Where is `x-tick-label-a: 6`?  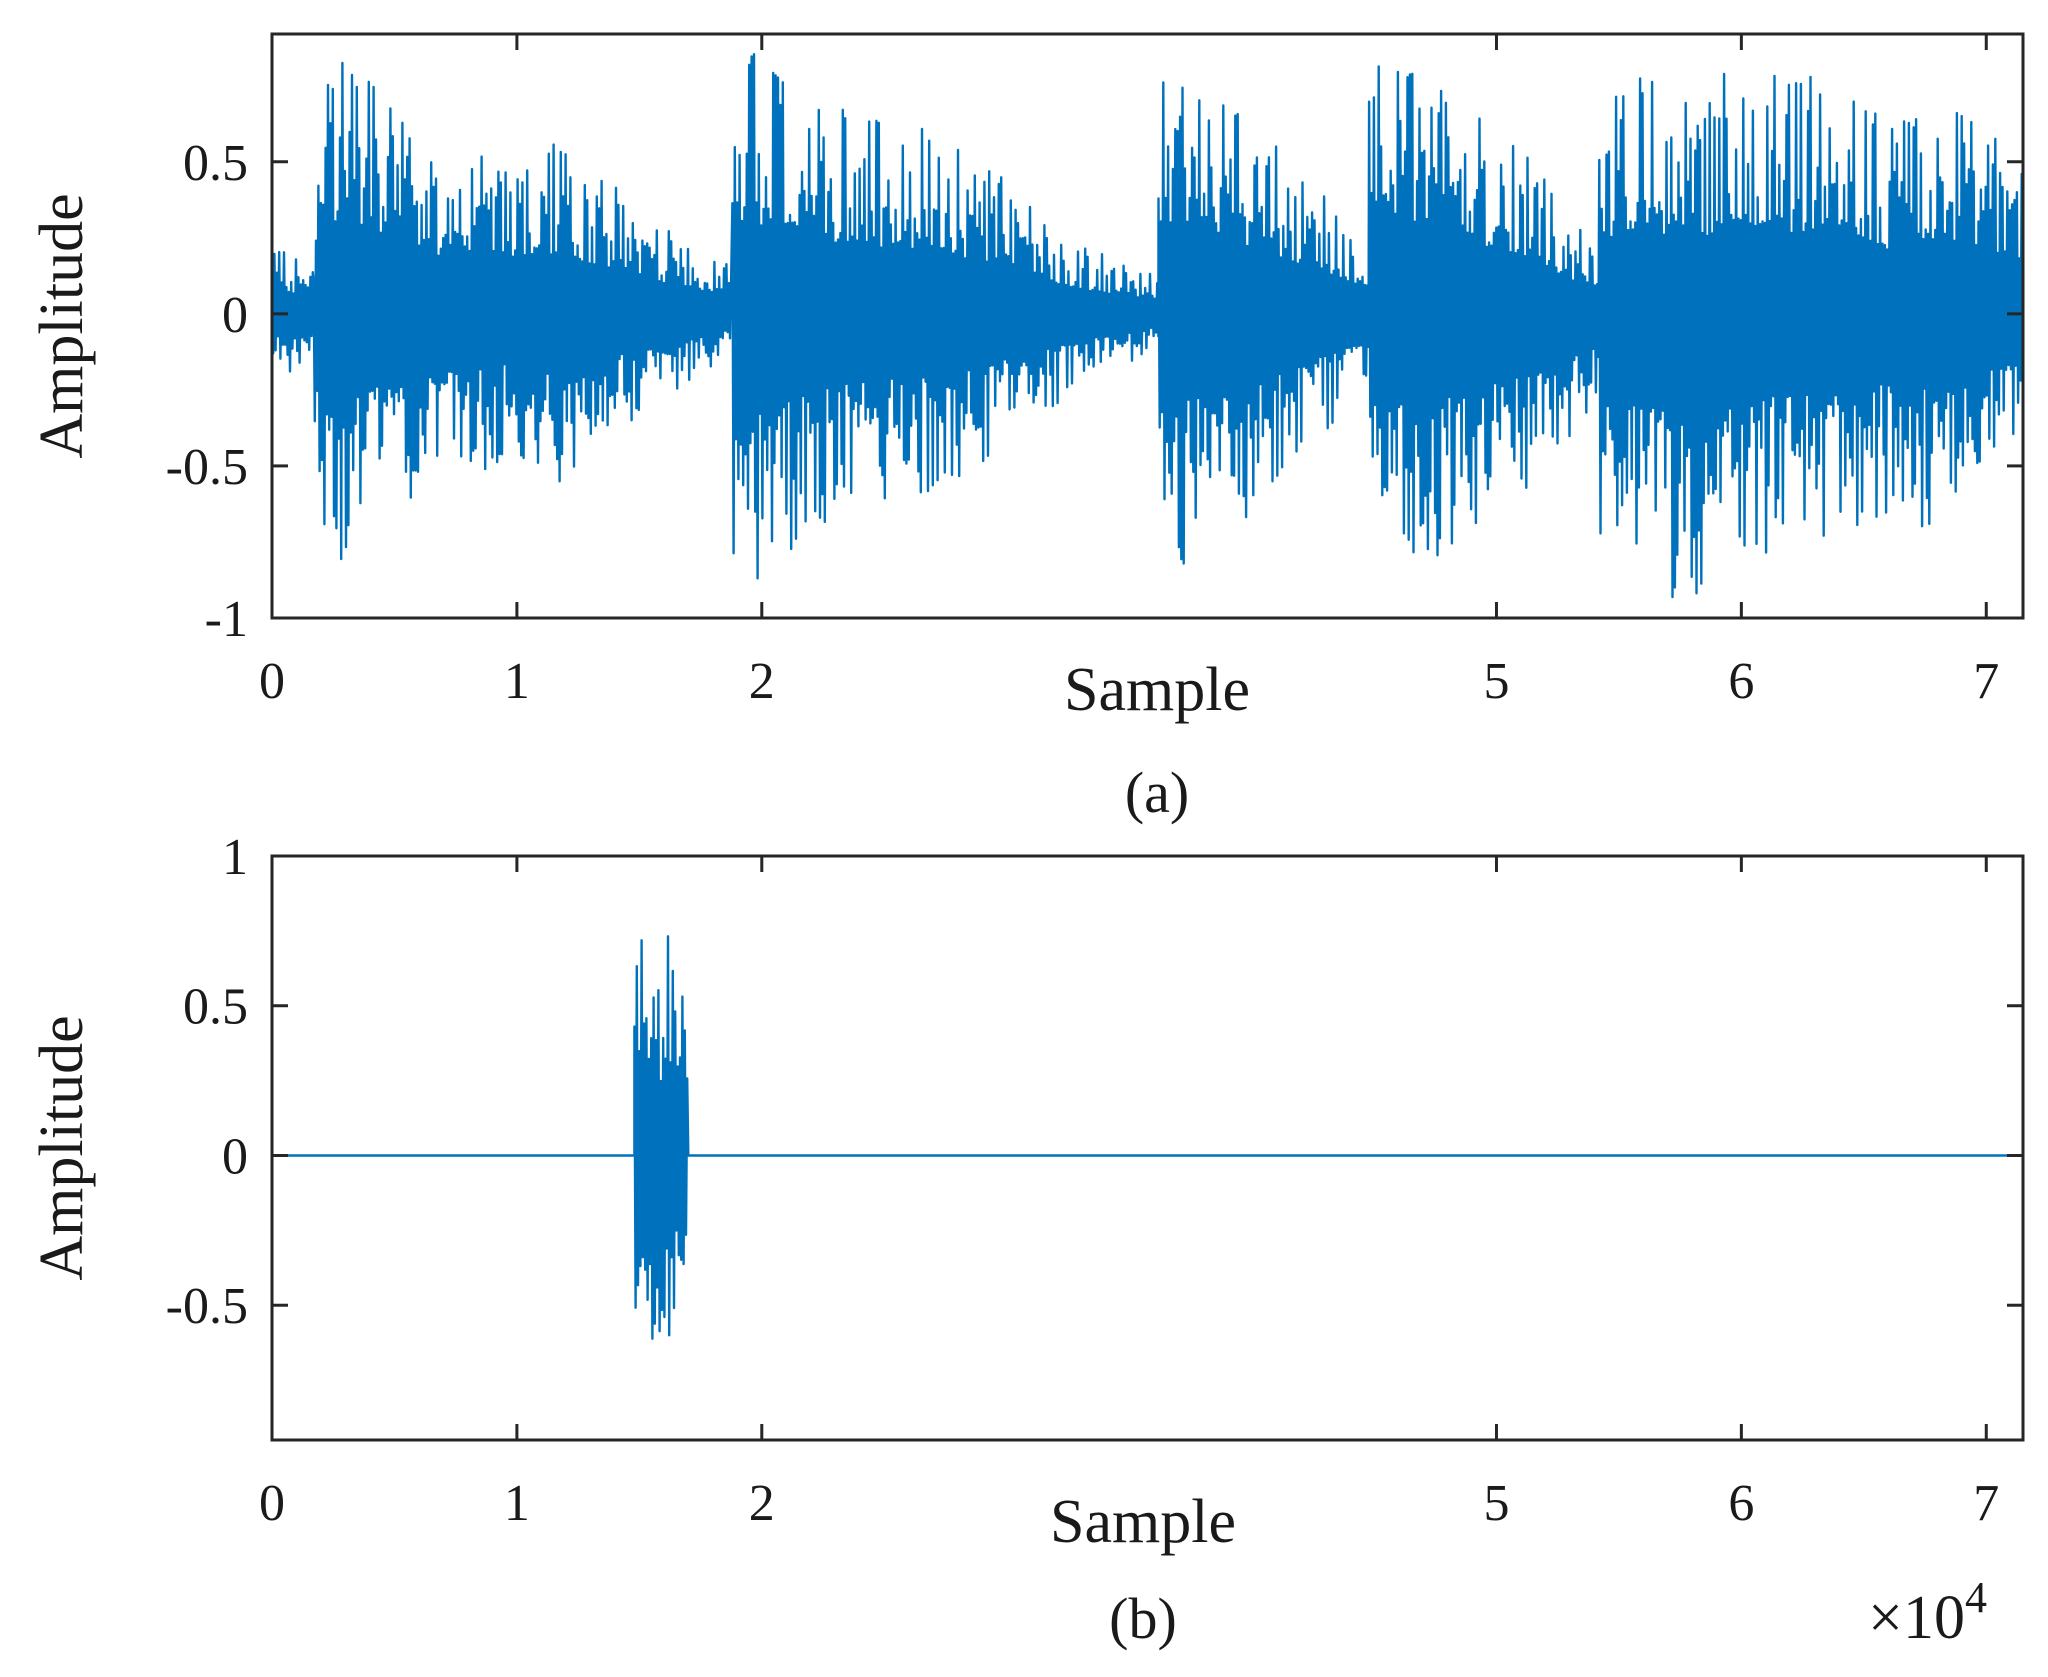 x-tick-label-a: 6 is located at coordinates (1741, 681).